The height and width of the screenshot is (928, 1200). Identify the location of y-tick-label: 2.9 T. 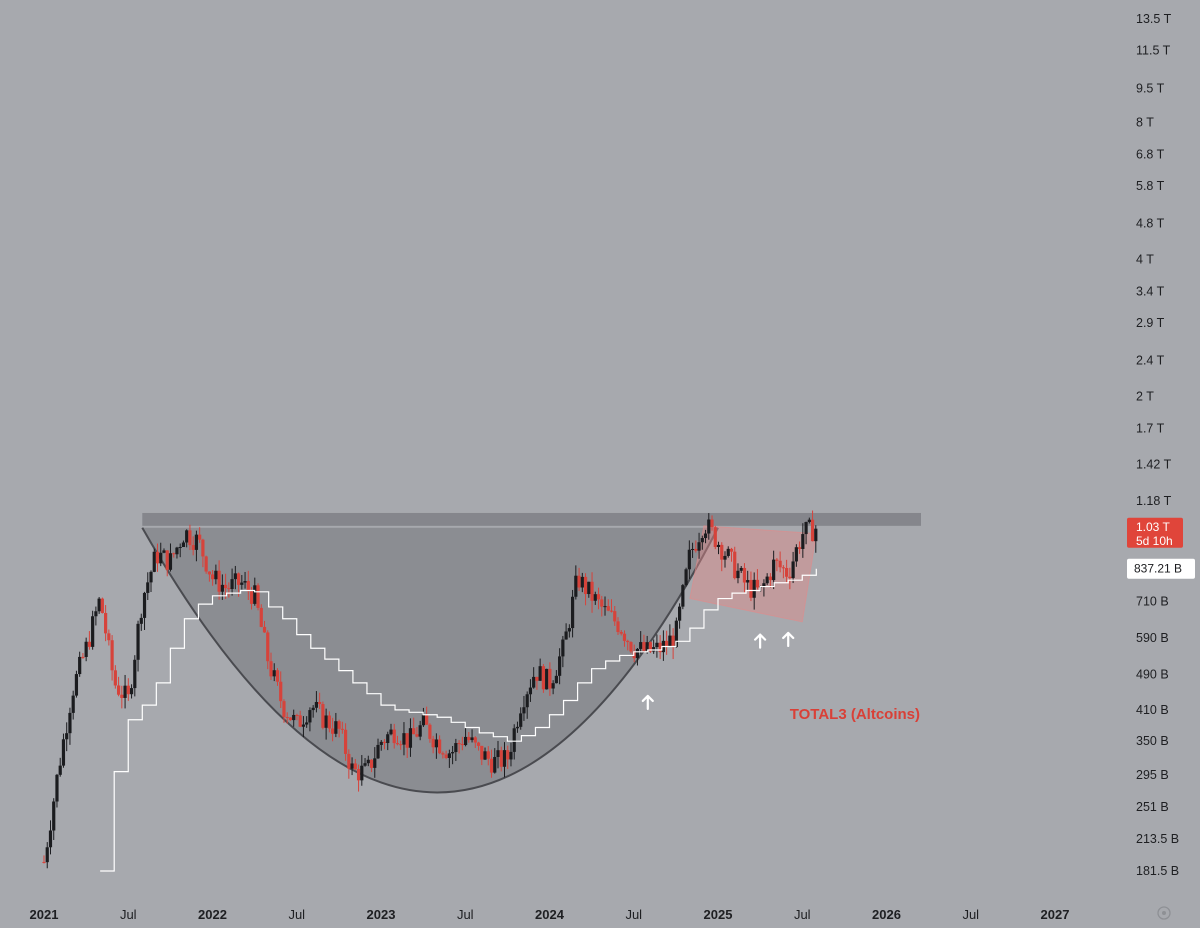
(1150, 323).